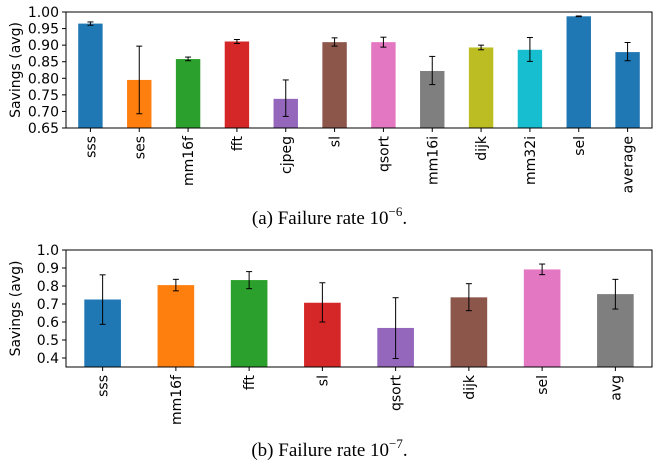 The width and height of the screenshot is (659, 470). I want to click on y-tick-label: 0.7, so click(48, 305).